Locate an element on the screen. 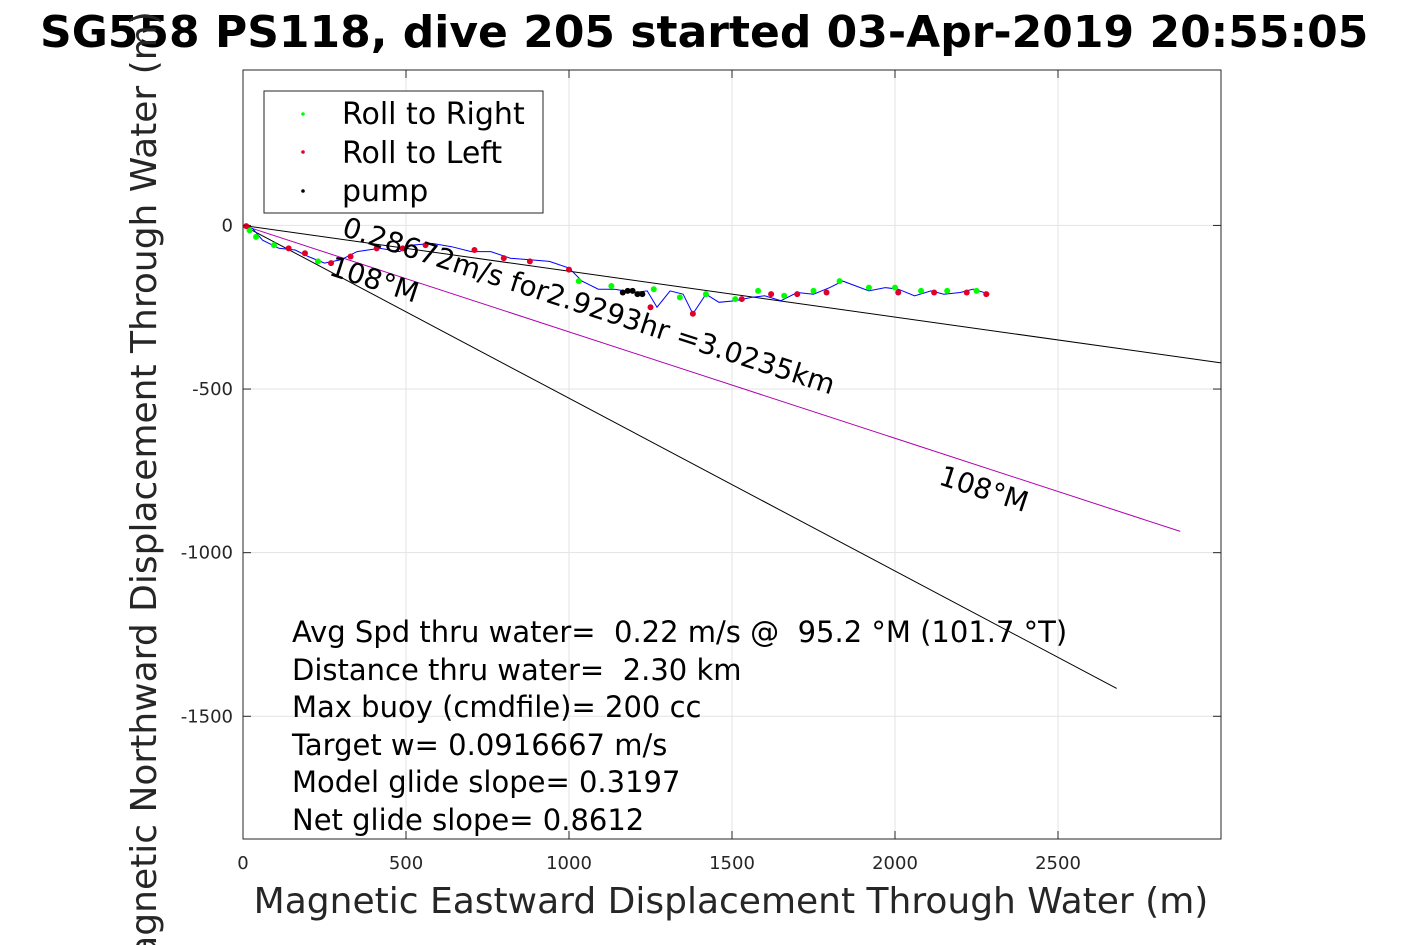  stat-distance: Distance thru water= 2.30 km is located at coordinates (517, 670).